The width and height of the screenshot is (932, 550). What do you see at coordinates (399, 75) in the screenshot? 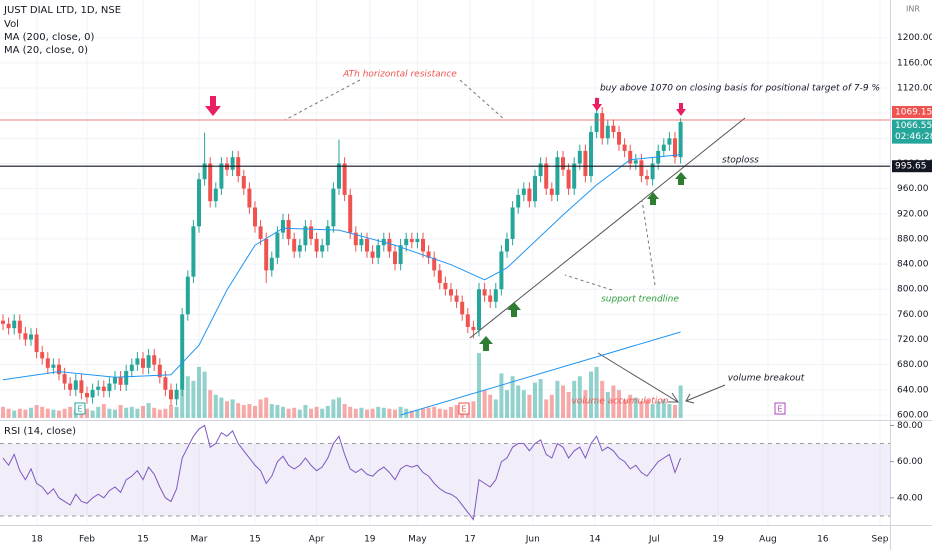
I see `annotation: ATh horizontal resistance` at bounding box center [399, 75].